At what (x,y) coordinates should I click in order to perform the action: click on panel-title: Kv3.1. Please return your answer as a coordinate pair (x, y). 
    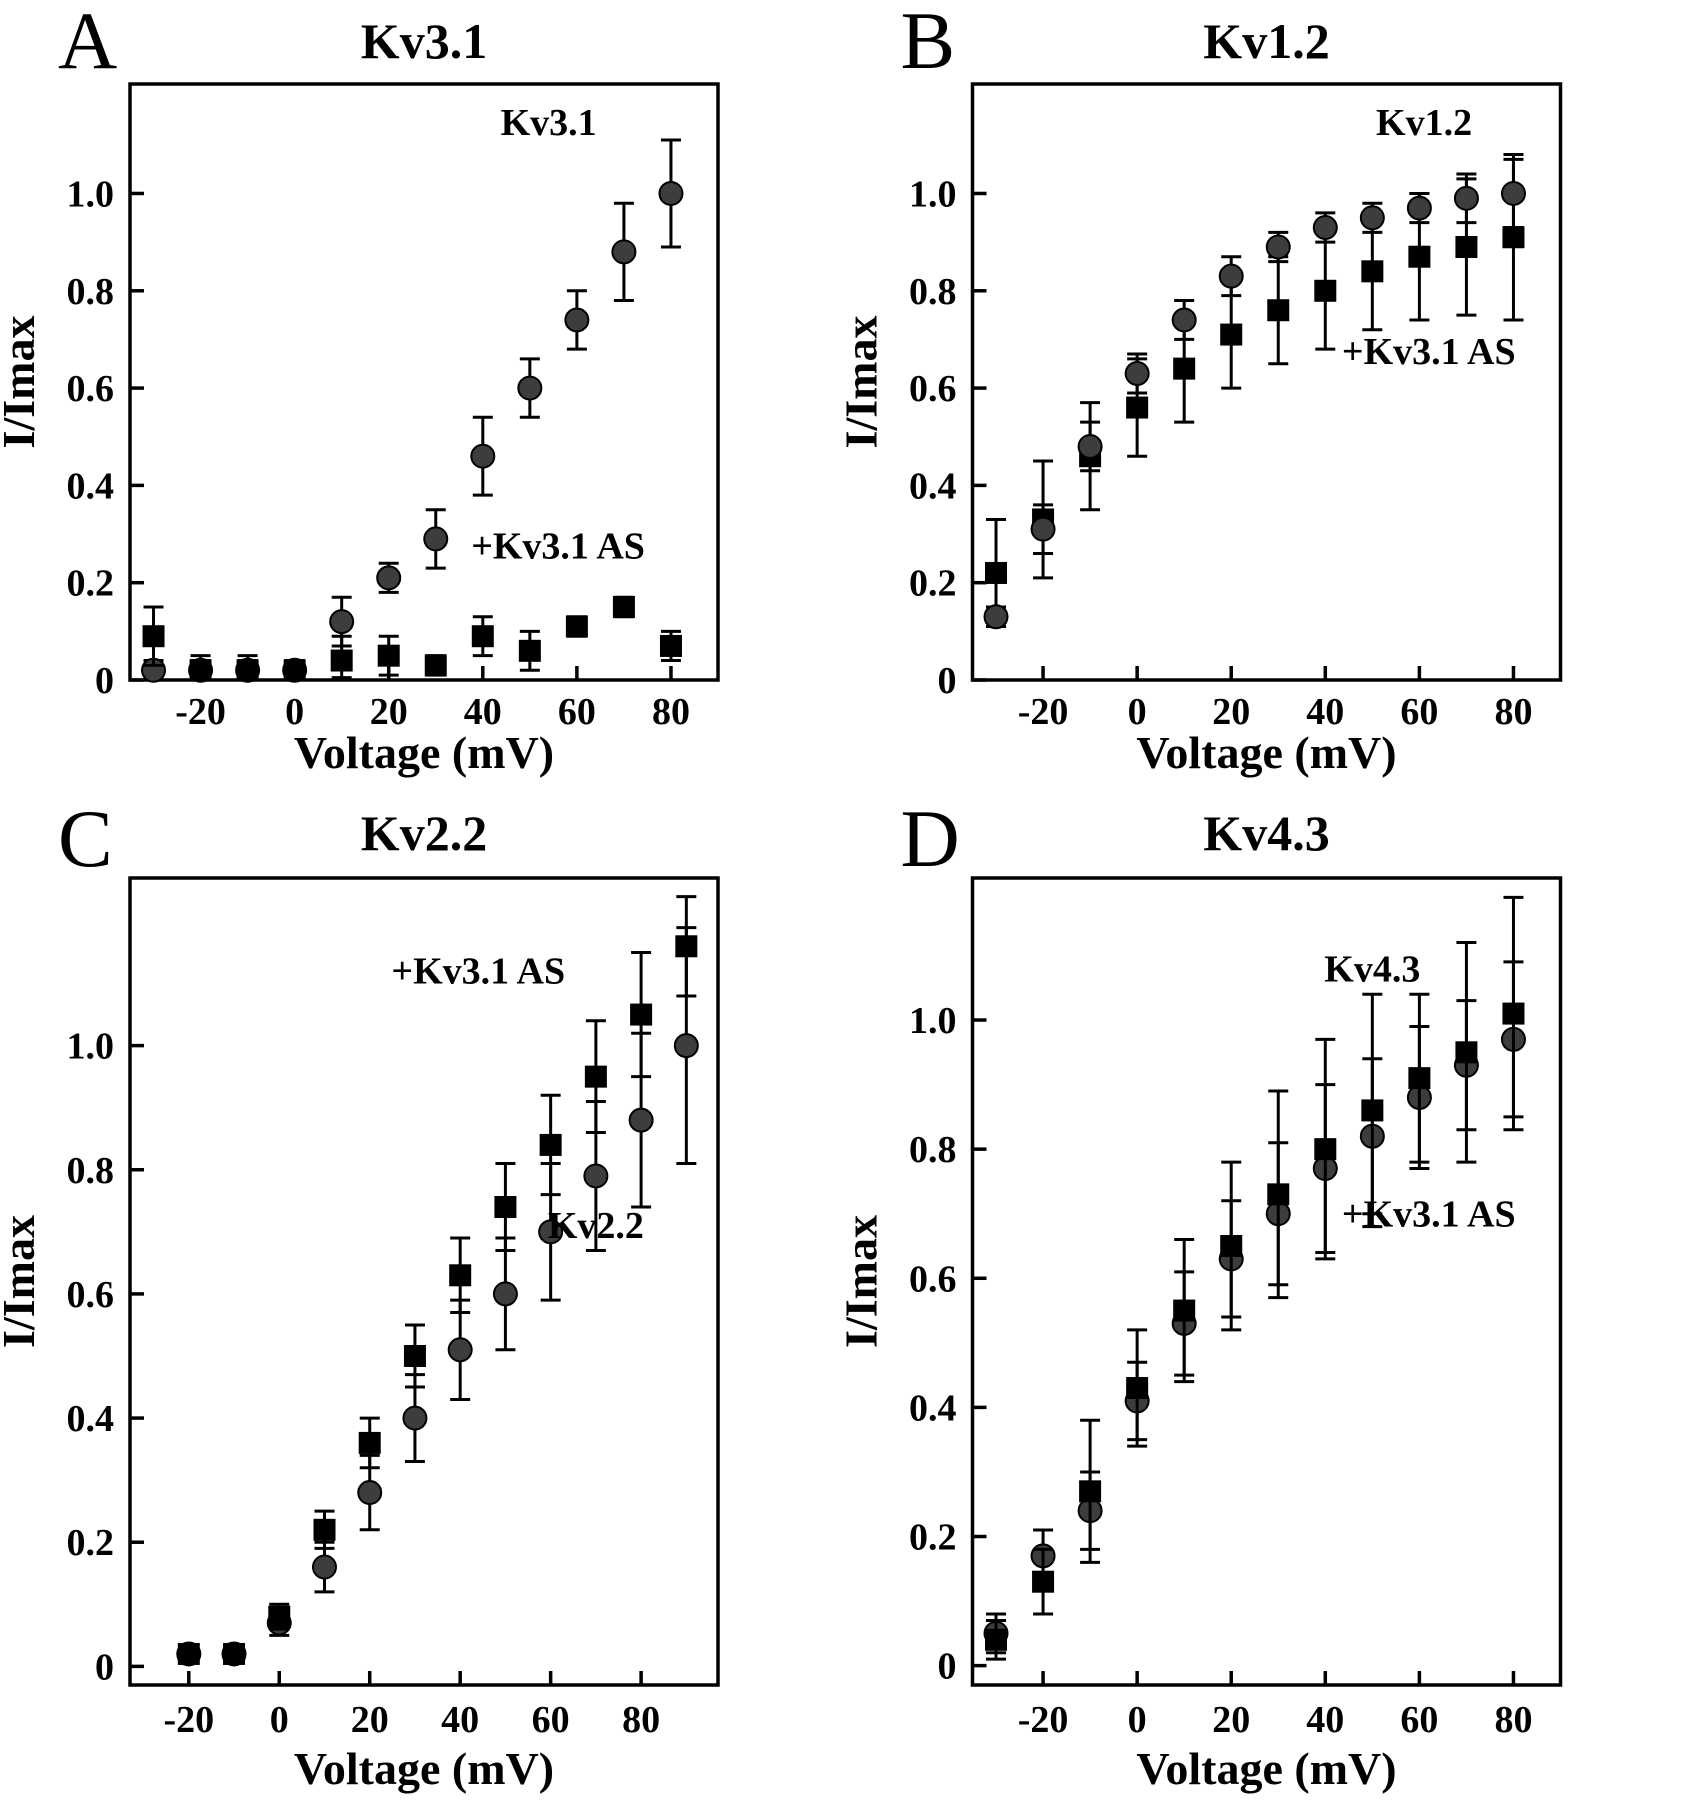
    Looking at the image, I should click on (424, 41).